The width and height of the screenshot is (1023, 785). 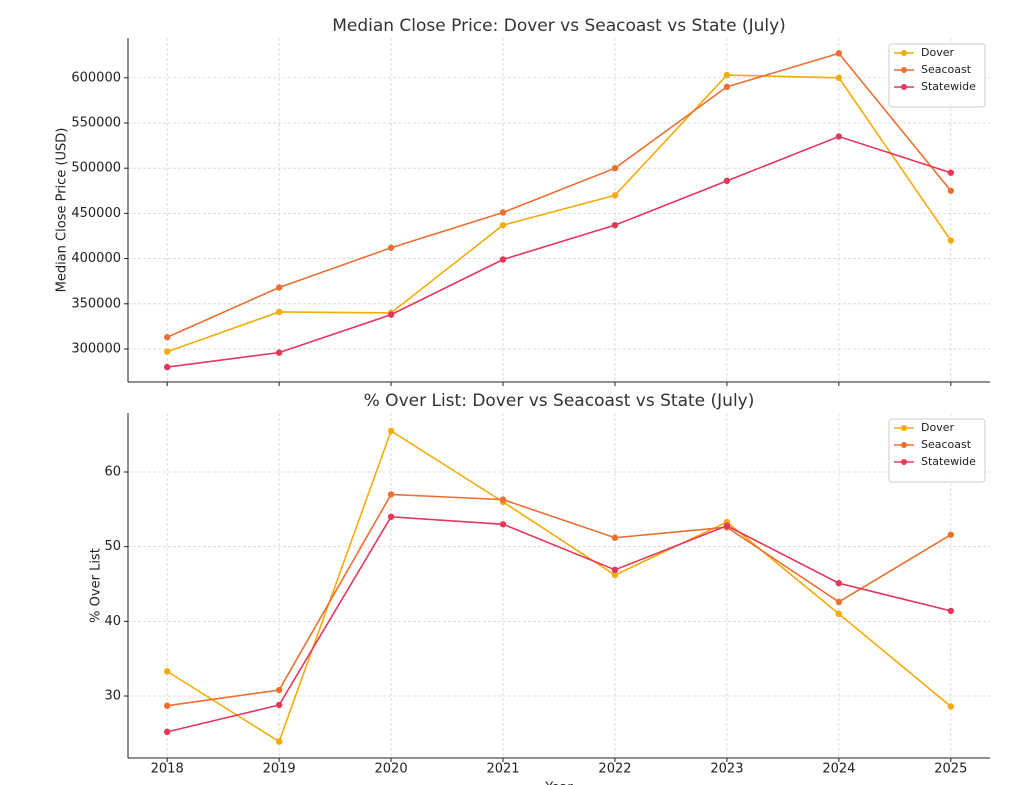 I want to click on y-tick-label: 350000, so click(x=96, y=303).